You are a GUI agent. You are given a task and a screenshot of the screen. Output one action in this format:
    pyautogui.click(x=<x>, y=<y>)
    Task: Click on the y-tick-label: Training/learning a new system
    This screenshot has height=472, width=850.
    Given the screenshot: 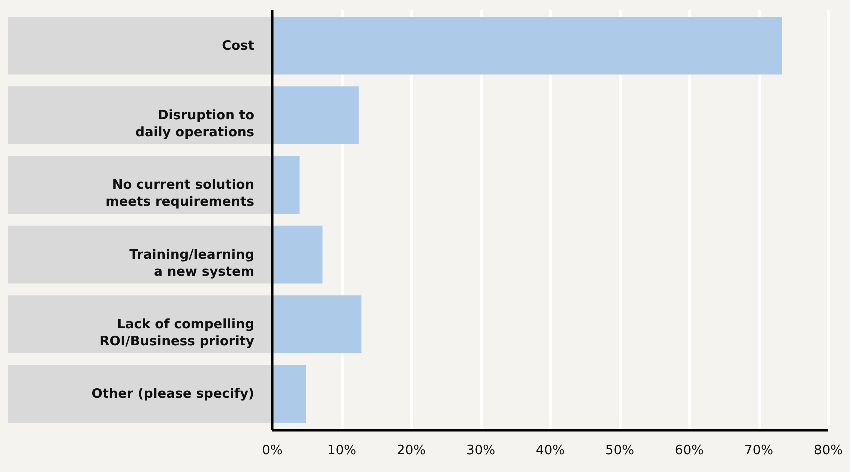 What is the action you would take?
    pyautogui.click(x=192, y=264)
    